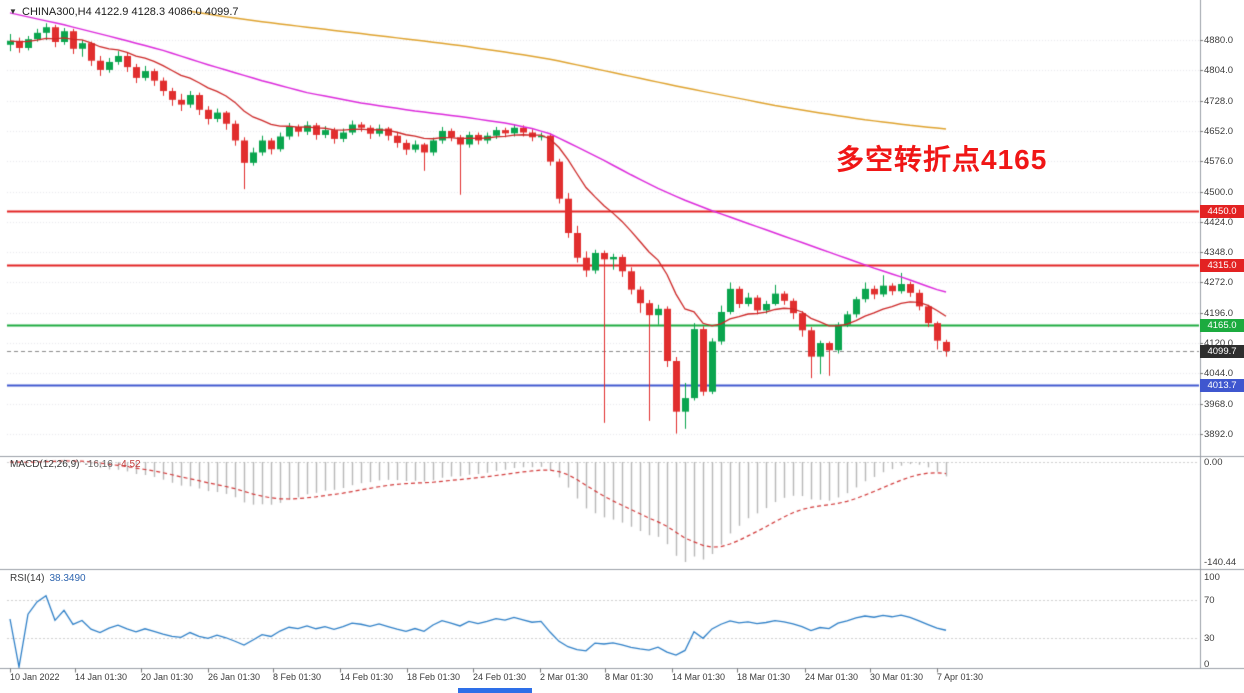 This screenshot has width=1244, height=693. What do you see at coordinates (832, 677) in the screenshot?
I see `time-tick-label: 24 Mar 01:30` at bounding box center [832, 677].